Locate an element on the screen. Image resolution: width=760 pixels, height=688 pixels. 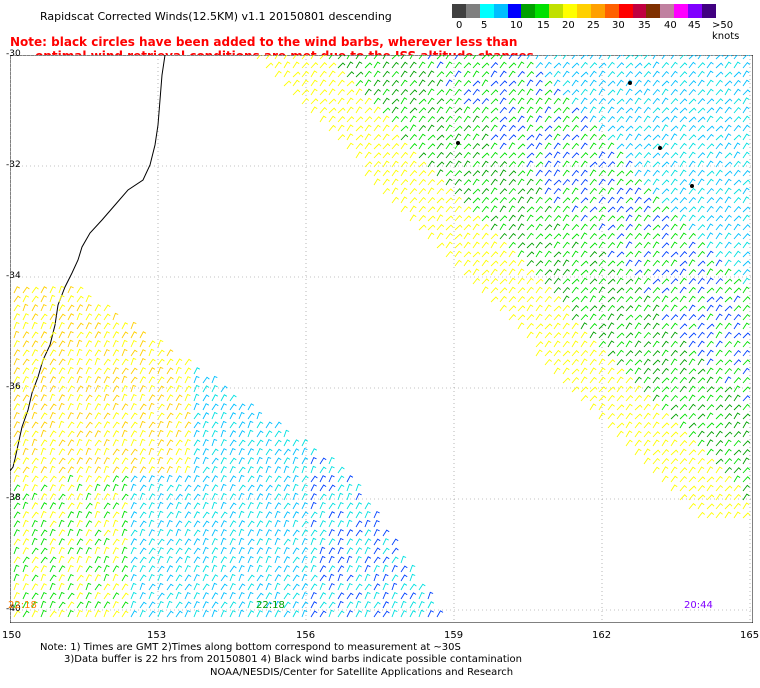
colorbar-label: >50 knots is located at coordinates (726, 31).